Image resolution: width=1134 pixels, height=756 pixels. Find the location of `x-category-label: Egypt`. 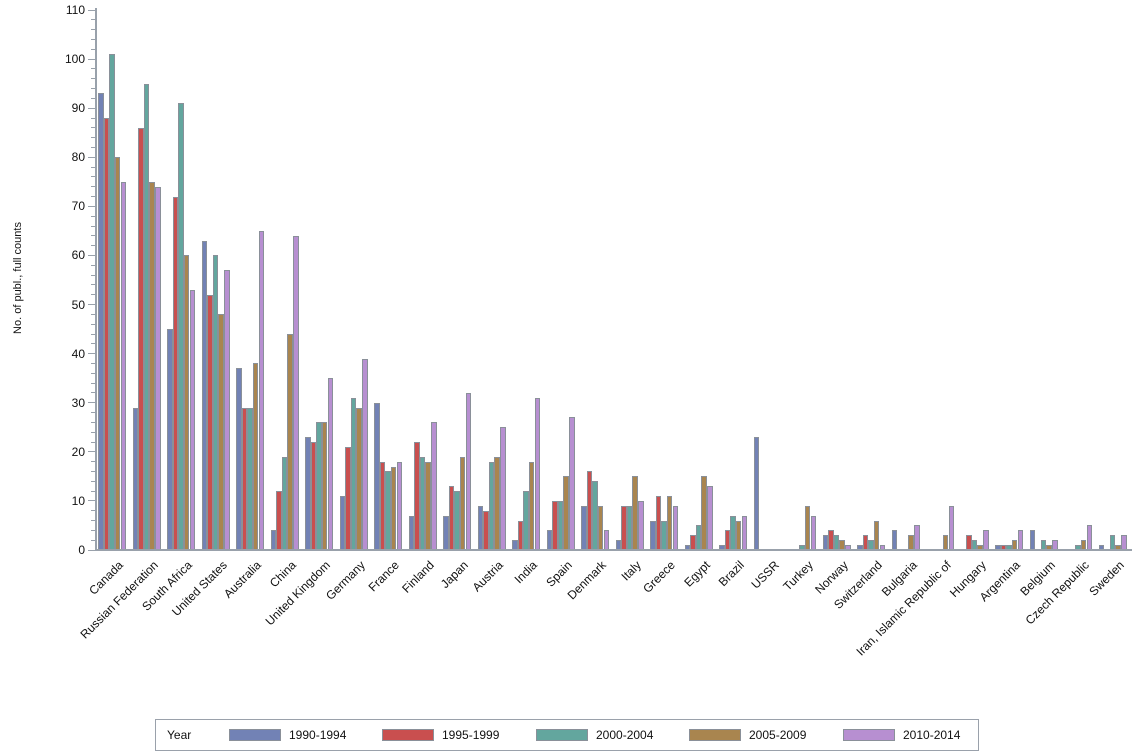

x-category-label: Egypt is located at coordinates (697, 574).